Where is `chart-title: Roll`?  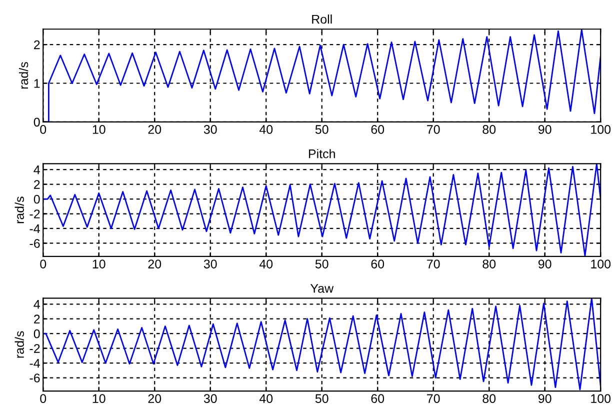 chart-title: Roll is located at coordinates (322, 19).